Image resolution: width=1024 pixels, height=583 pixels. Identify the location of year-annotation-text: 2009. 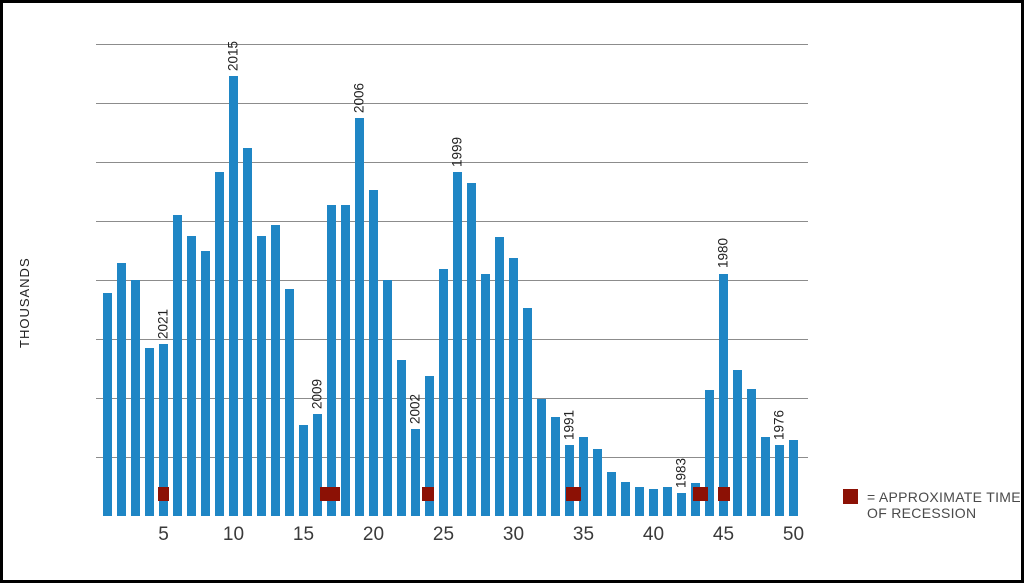
(316, 393).